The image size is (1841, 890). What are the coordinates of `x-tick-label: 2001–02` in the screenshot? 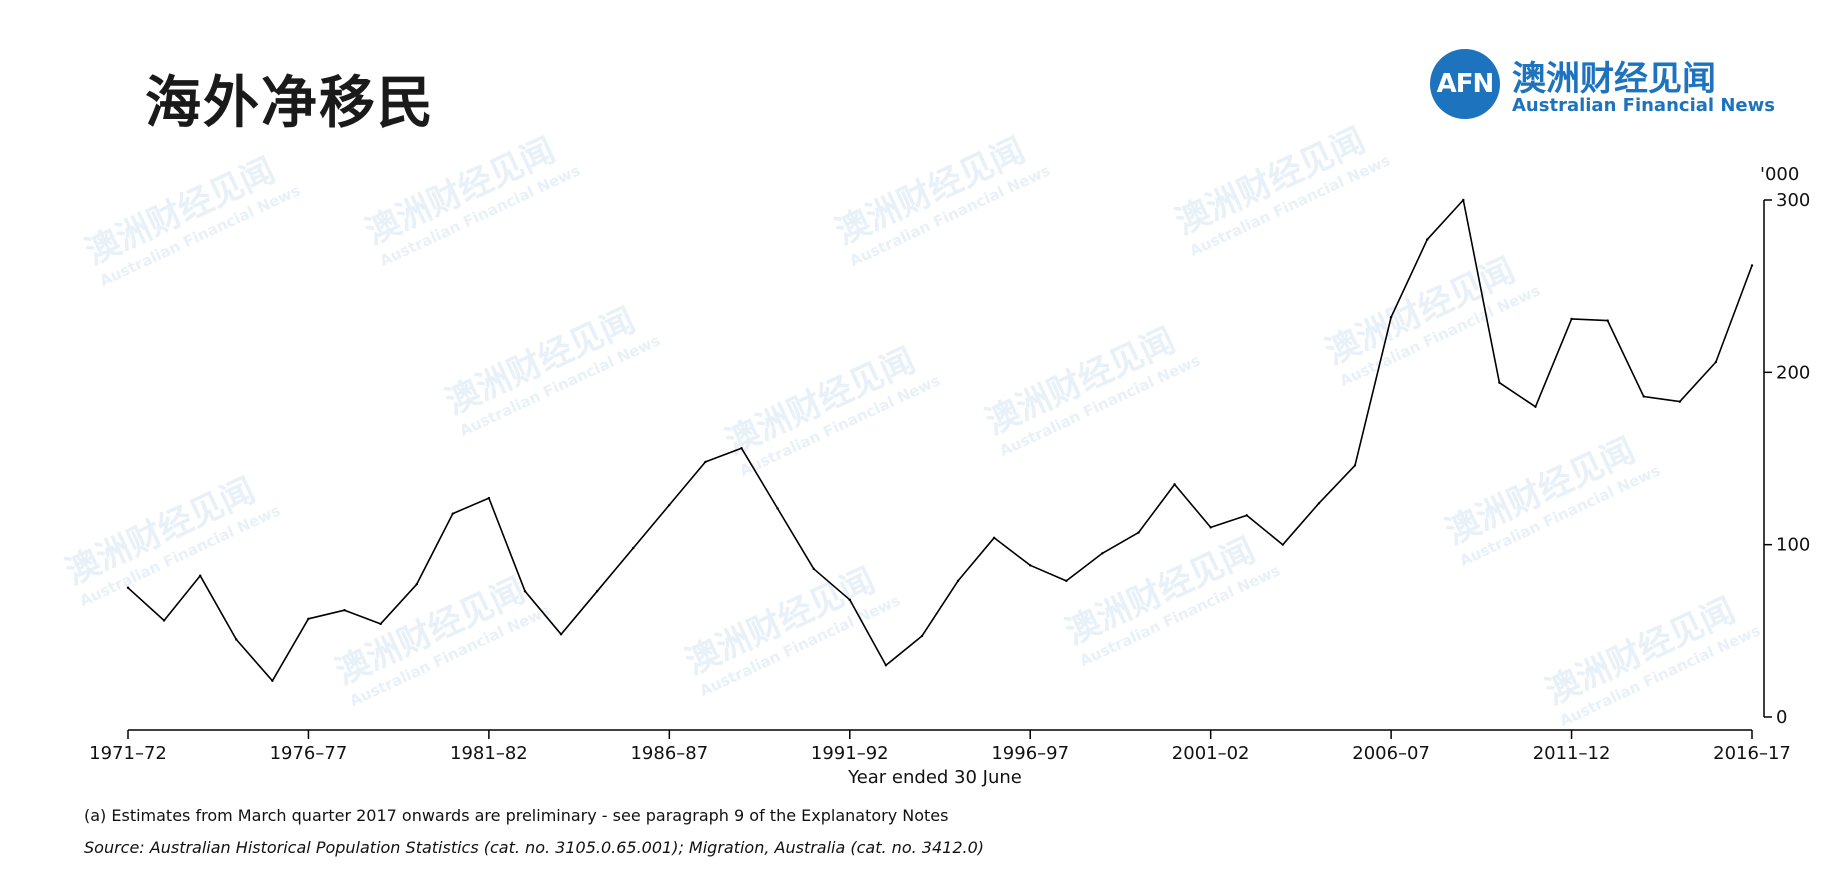 It's located at (1211, 753).